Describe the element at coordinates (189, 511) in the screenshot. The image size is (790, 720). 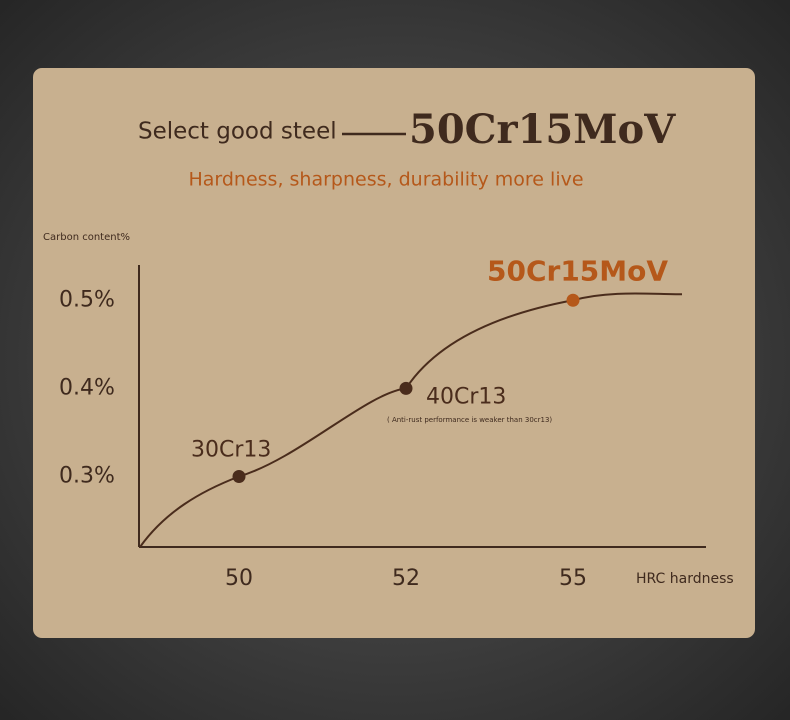
I see `curve-lead` at that location.